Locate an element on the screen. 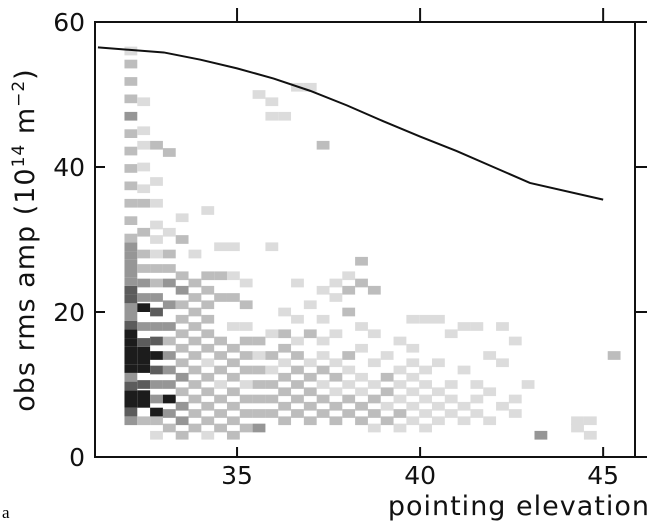 This screenshot has height=527, width=653. y-axis-label-part: ) is located at coordinates (25, 74).